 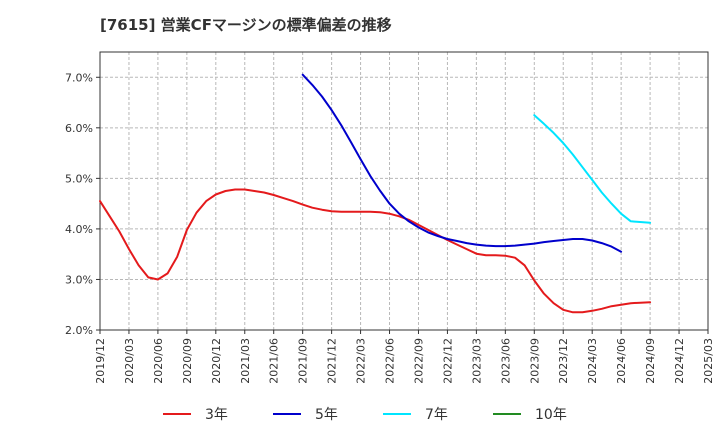 I want to click on x-tick-label: 2023/12, so click(x=563, y=361).